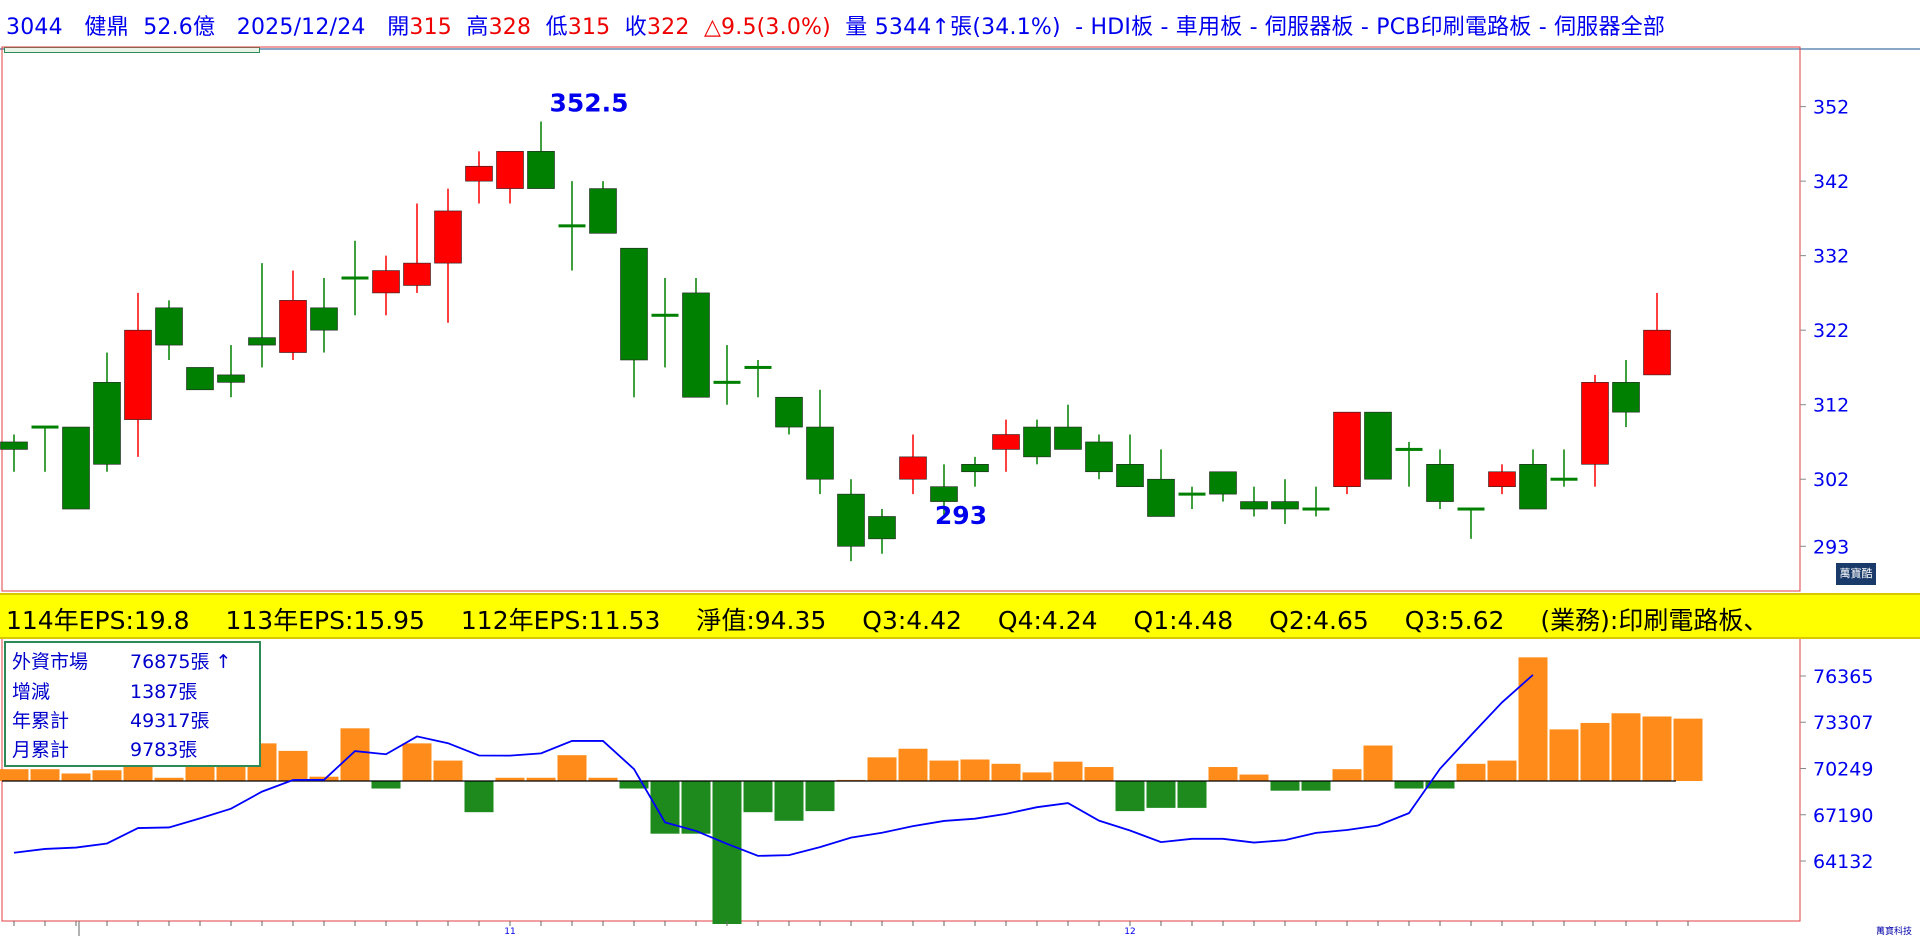  What do you see at coordinates (1843, 769) in the screenshot?
I see `foreign-tick-label: 70249` at bounding box center [1843, 769].